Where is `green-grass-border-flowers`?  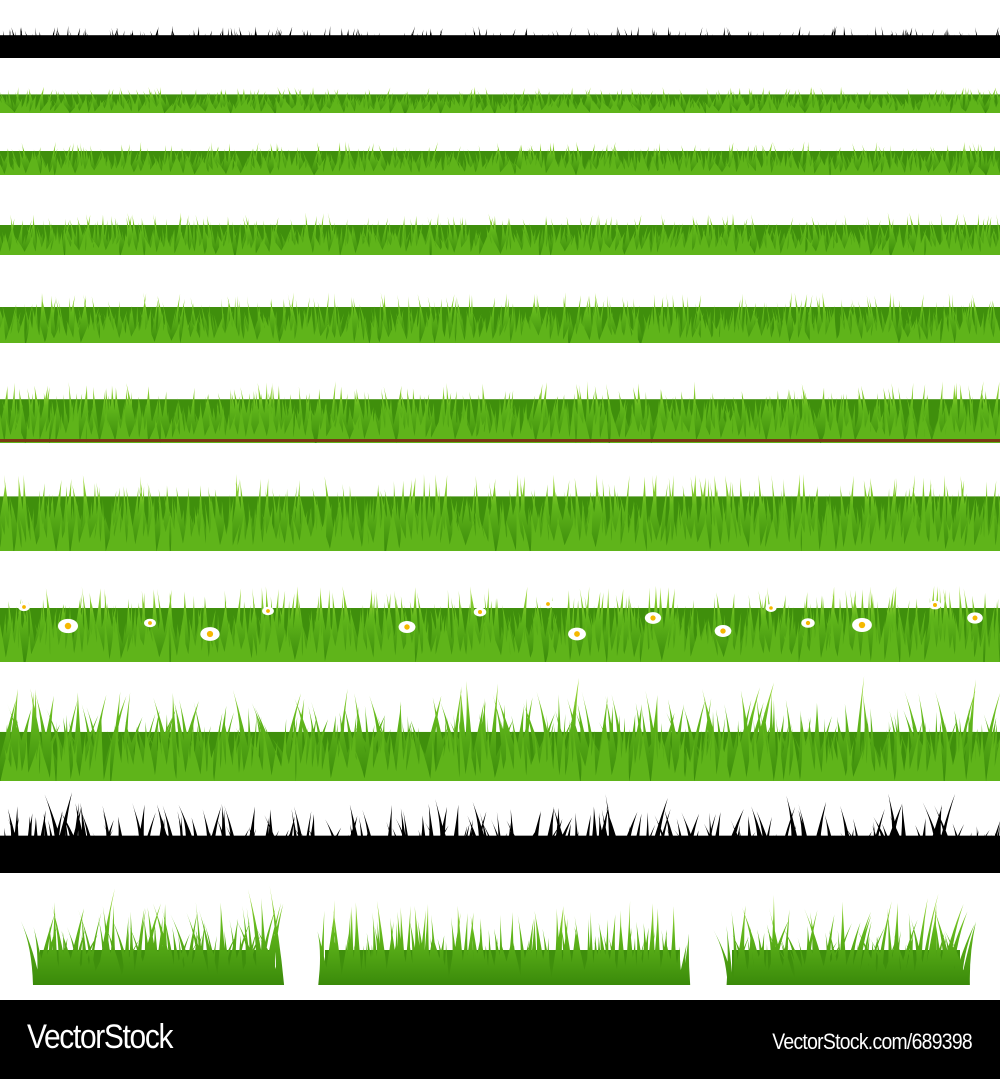 green-grass-border-flowers is located at coordinates (500, 623).